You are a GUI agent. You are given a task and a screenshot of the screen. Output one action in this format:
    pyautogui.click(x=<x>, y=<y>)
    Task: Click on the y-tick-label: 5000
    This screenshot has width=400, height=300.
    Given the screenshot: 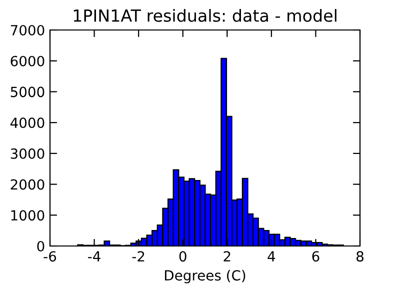 What is the action you would take?
    pyautogui.click(x=27, y=92)
    